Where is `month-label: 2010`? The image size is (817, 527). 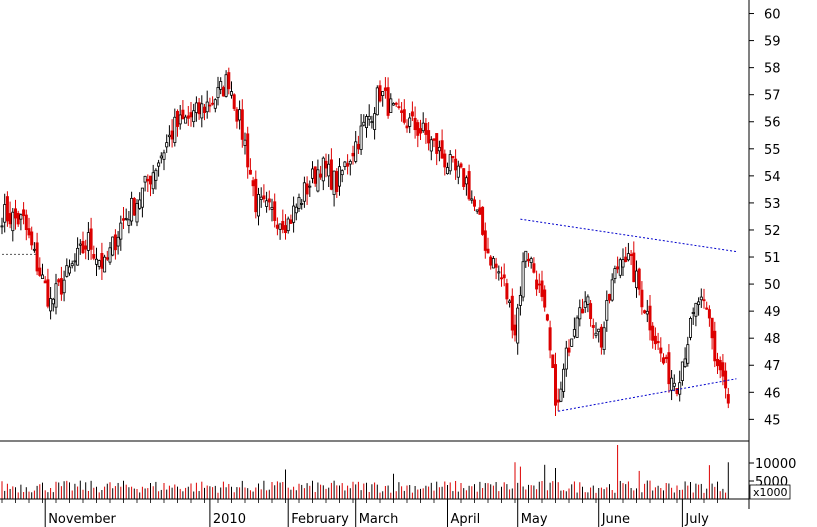 month-label: 2010 is located at coordinates (229, 519).